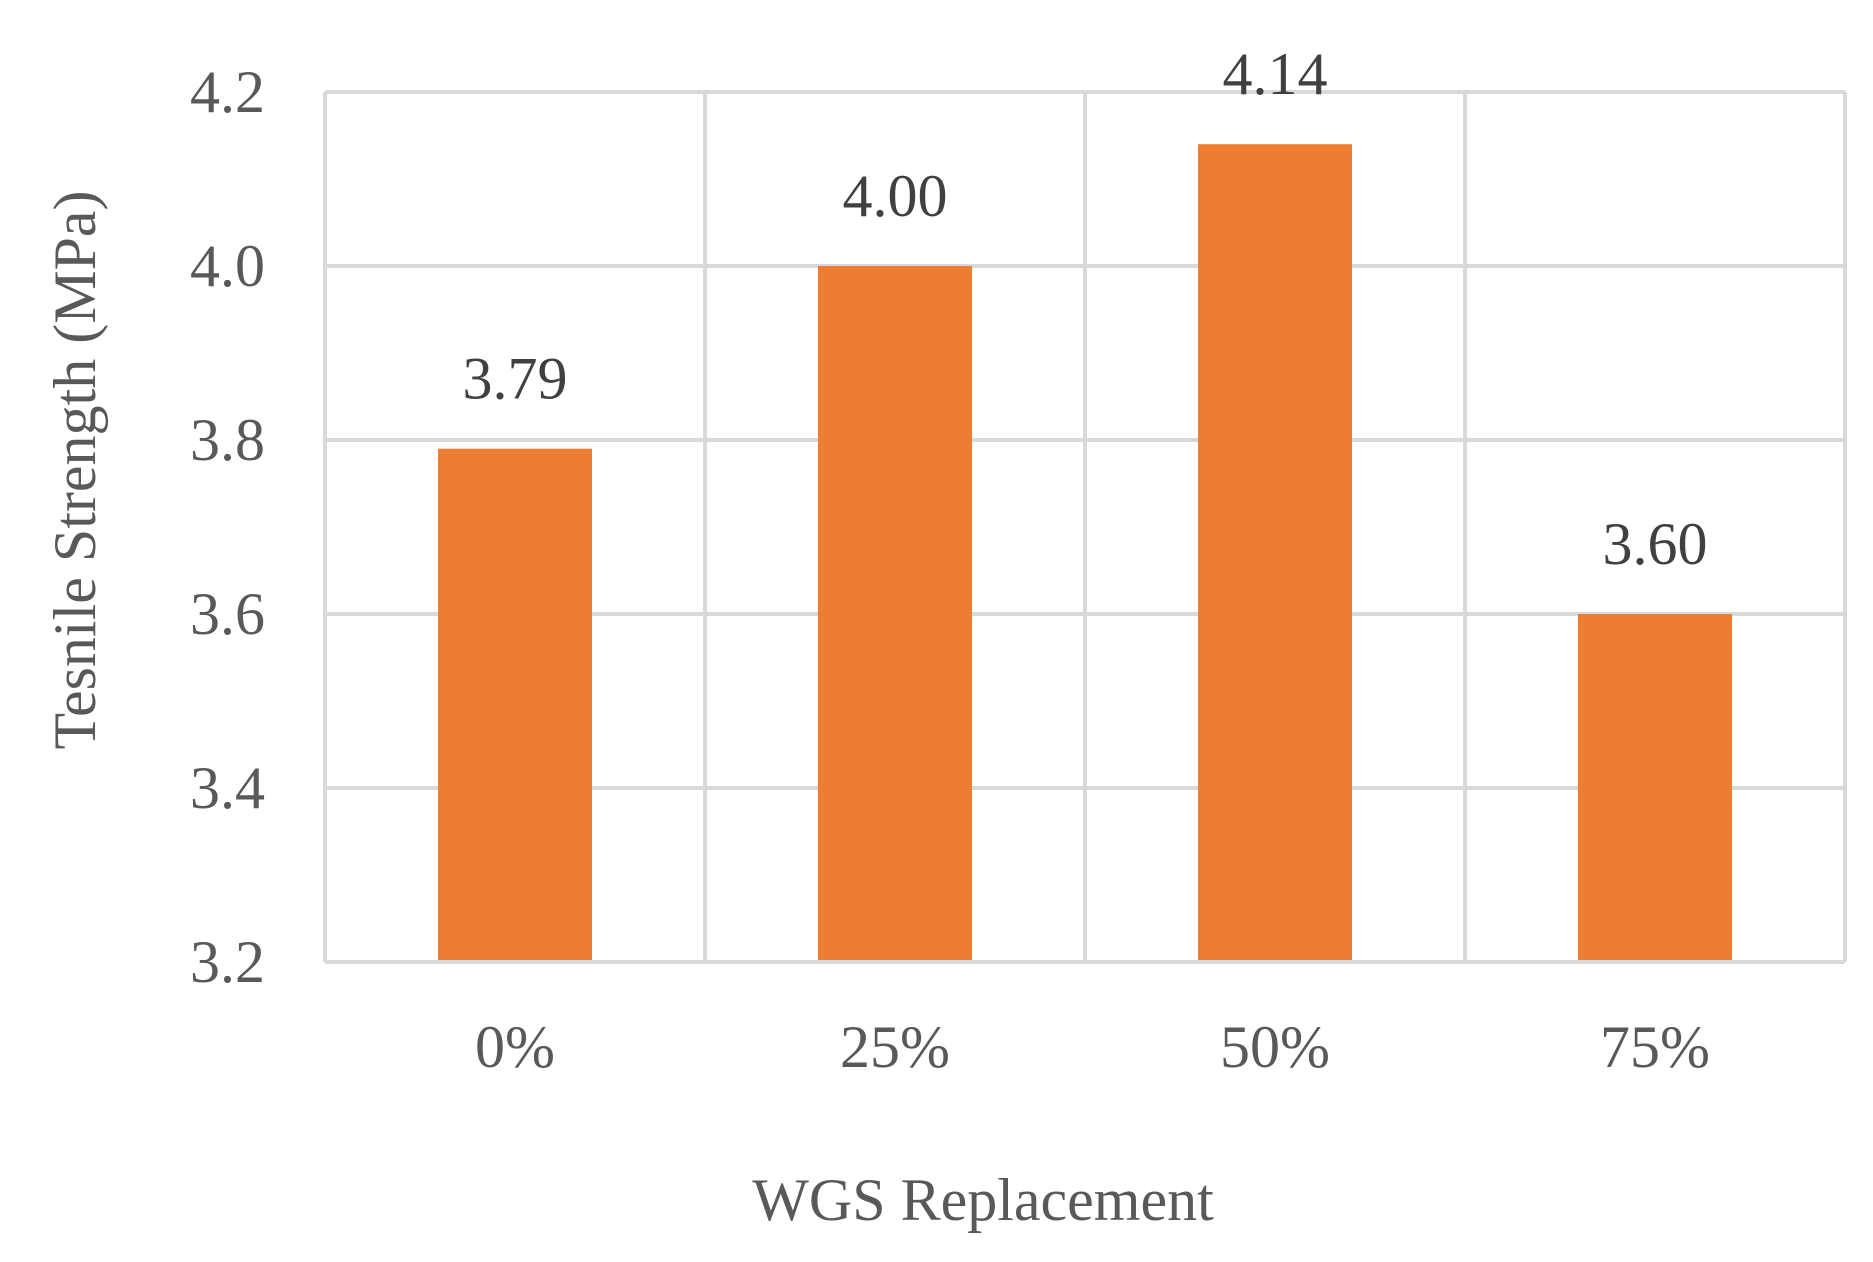 The height and width of the screenshot is (1262, 1873). Describe the element at coordinates (515, 1047) in the screenshot. I see `x-tick-label: 0%` at that location.